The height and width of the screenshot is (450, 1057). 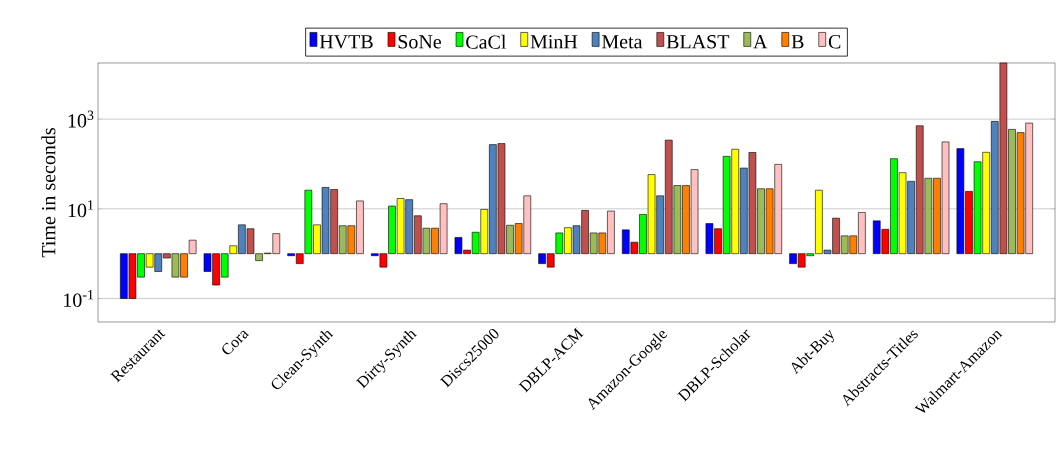 I want to click on legend-label: A, so click(x=760, y=42).